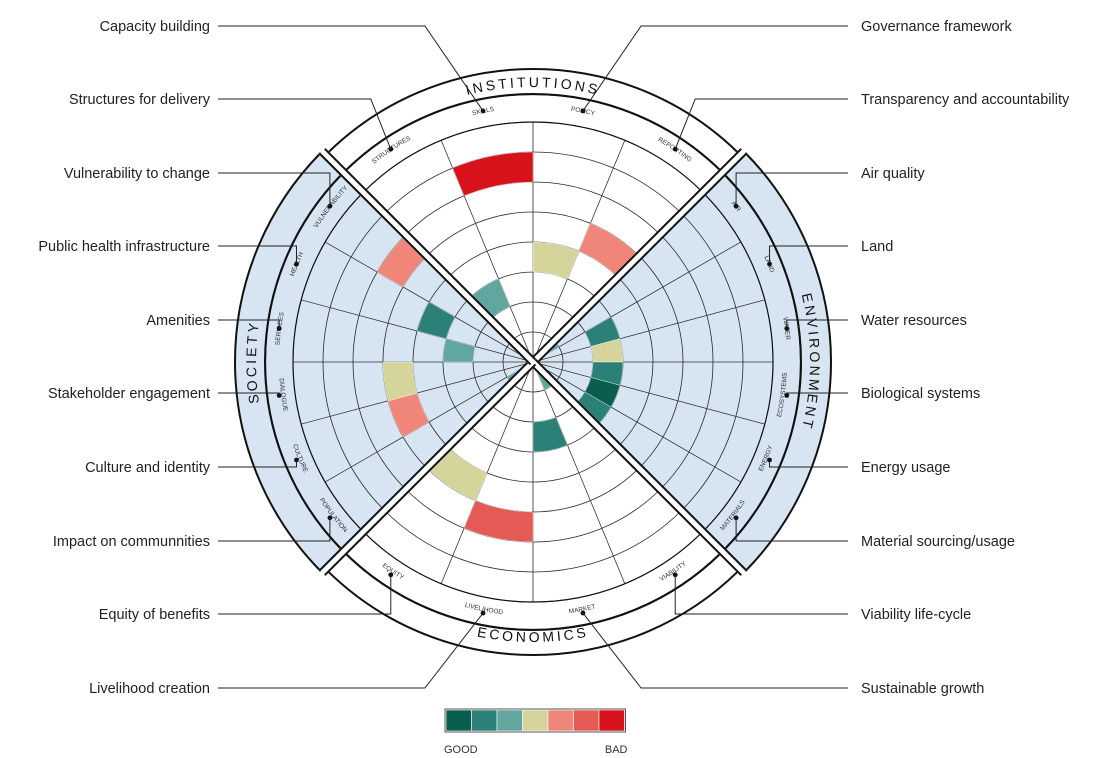  I want to click on indicator-label: Biological systems, so click(920, 394).